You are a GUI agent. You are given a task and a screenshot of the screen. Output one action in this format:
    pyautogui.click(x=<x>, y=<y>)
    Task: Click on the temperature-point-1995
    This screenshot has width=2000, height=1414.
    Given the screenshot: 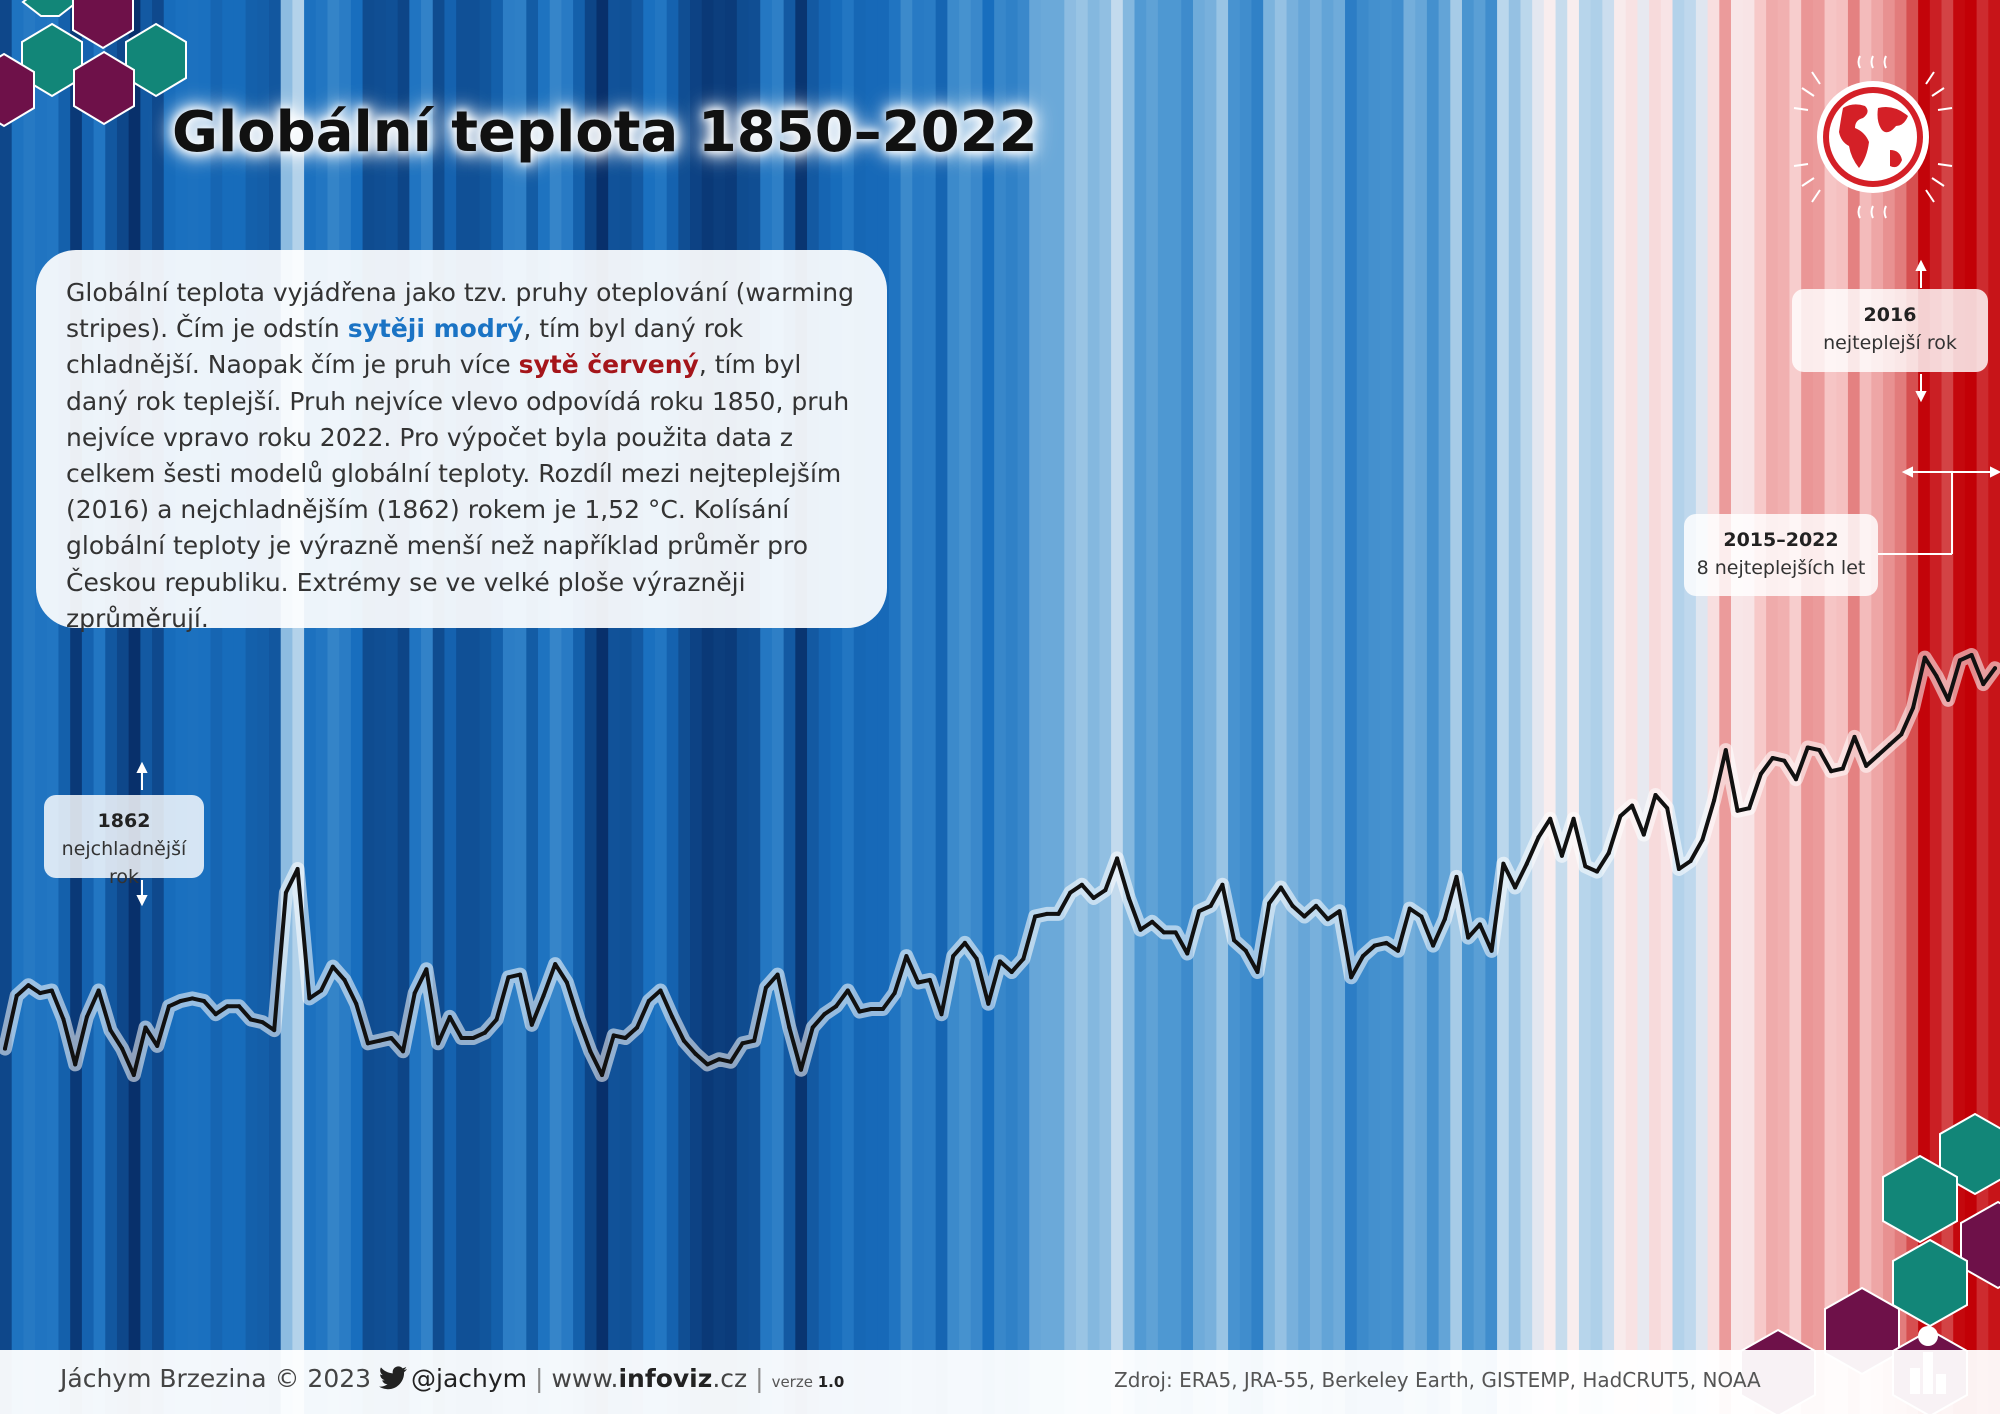 What is the action you would take?
    pyautogui.click(x=1702, y=839)
    